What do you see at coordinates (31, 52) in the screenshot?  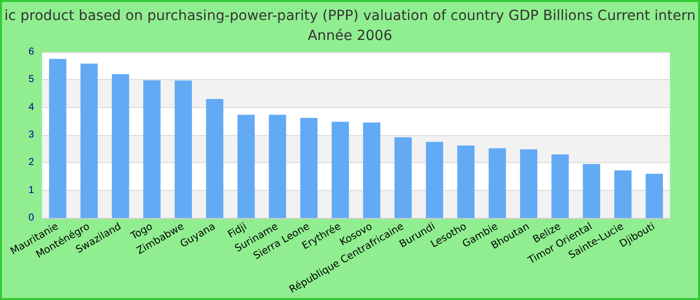 I see `y-tick-label: 6` at bounding box center [31, 52].